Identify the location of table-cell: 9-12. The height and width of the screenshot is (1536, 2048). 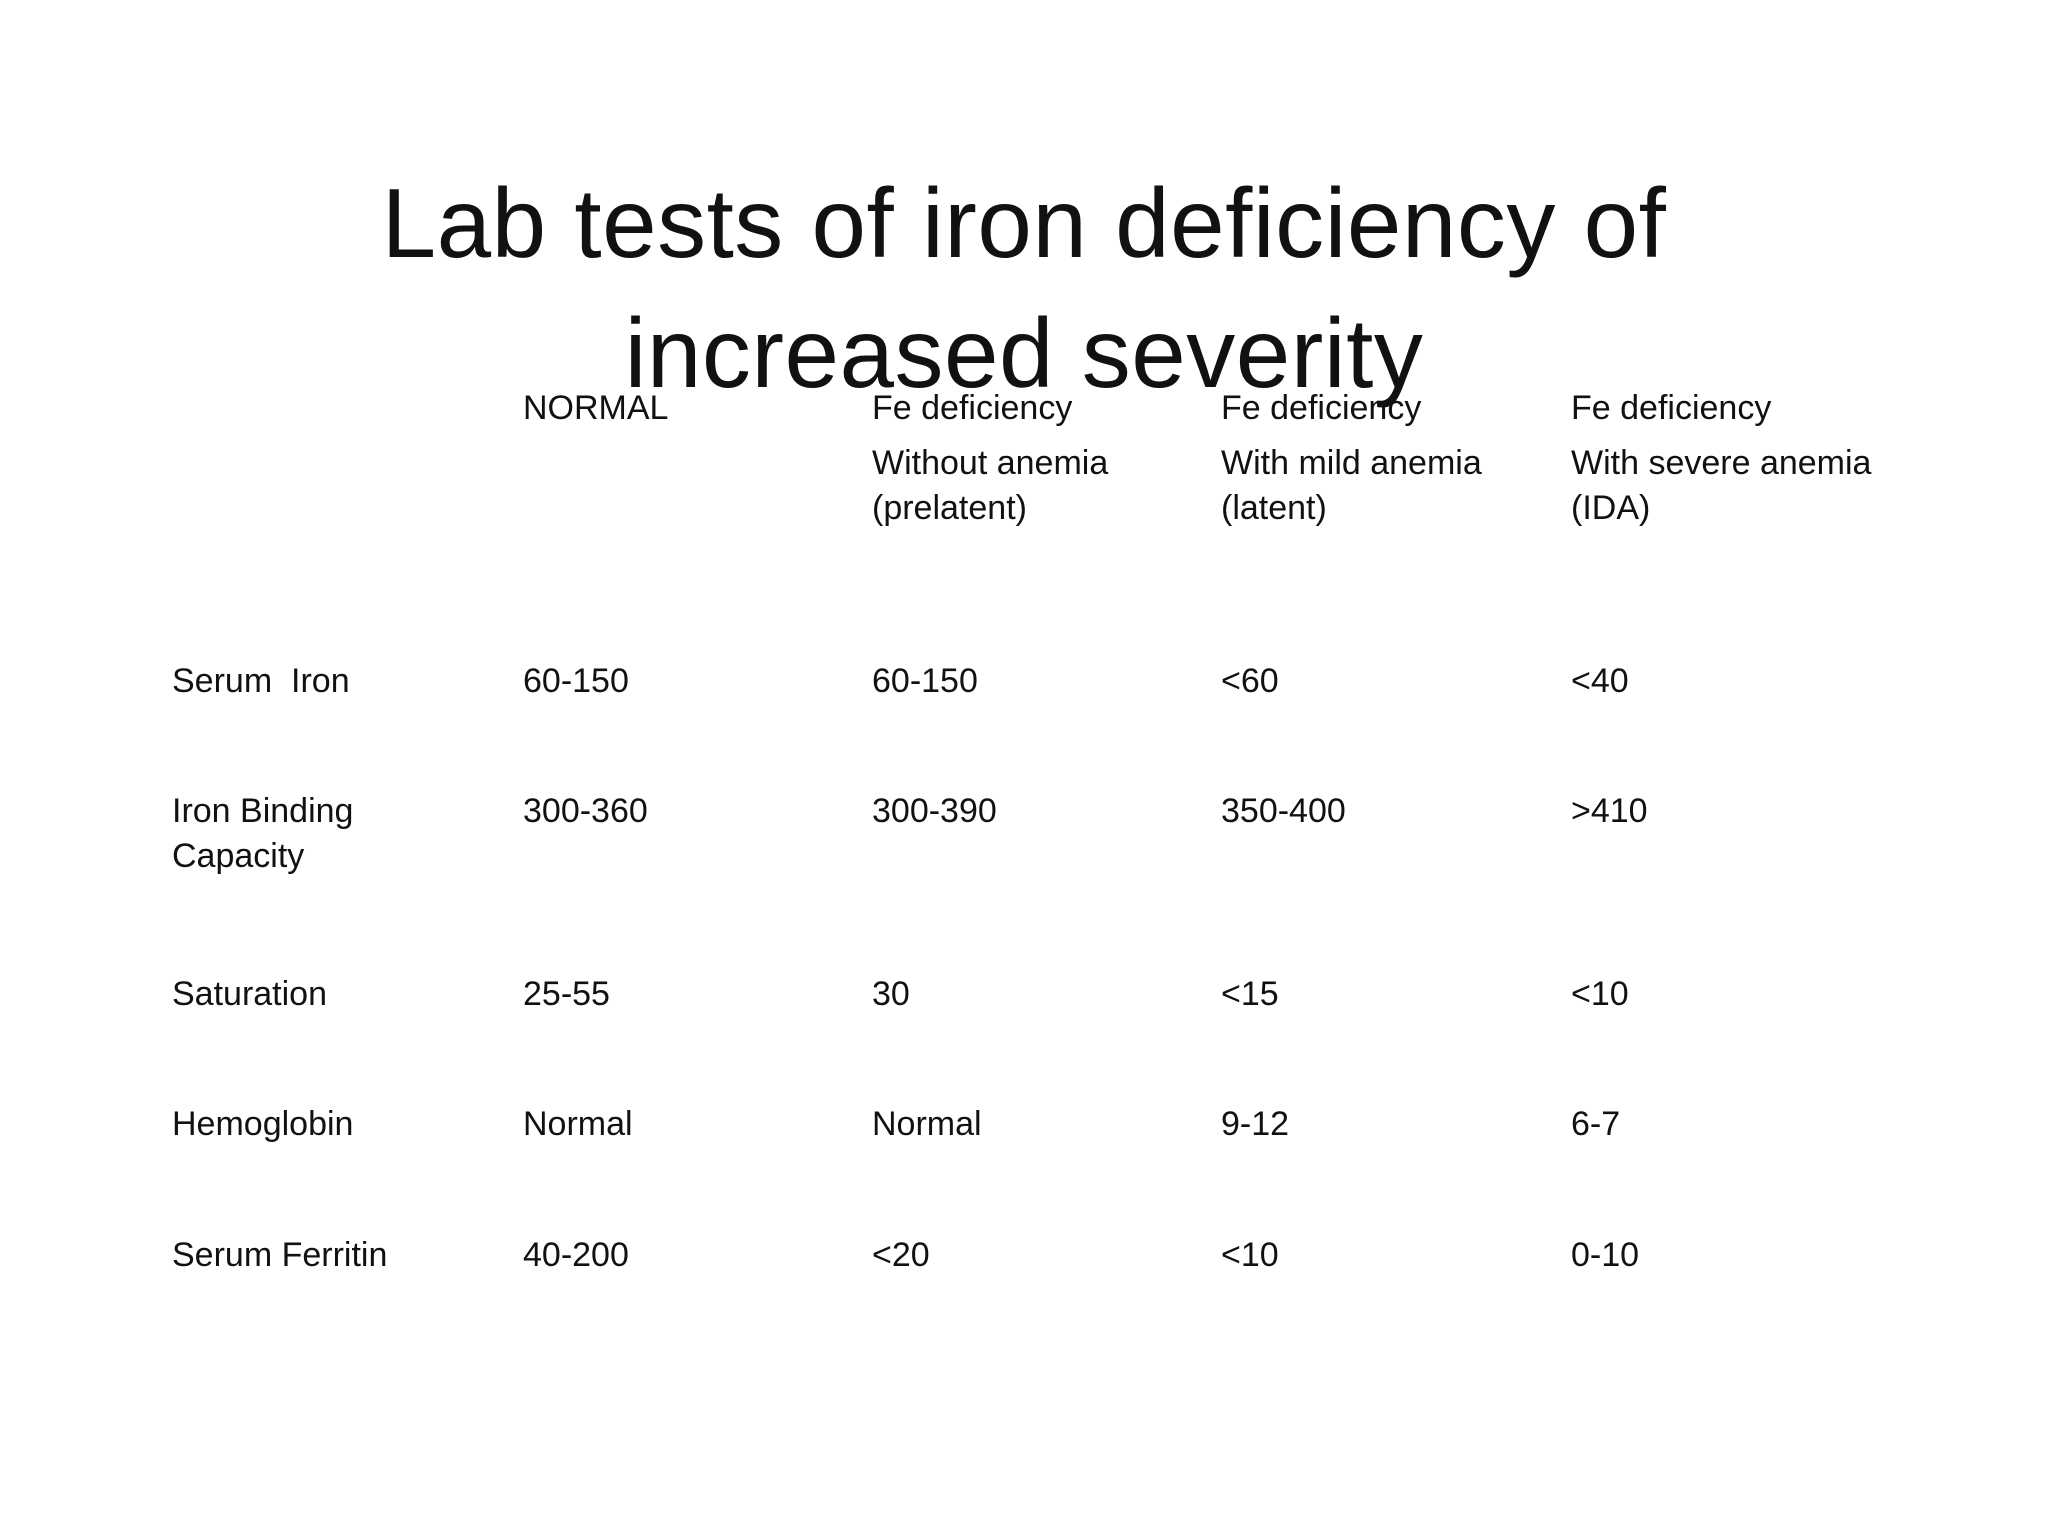
(1255, 1124).